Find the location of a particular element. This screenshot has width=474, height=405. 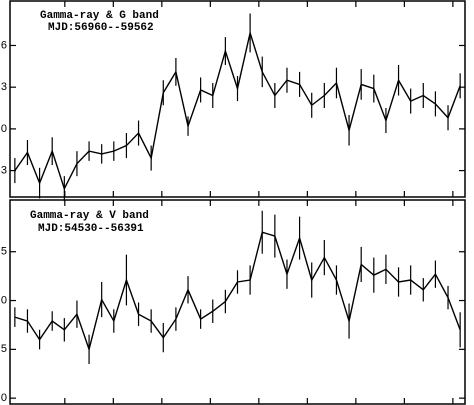

annotation: MJD:56960--59562 is located at coordinates (101, 28).